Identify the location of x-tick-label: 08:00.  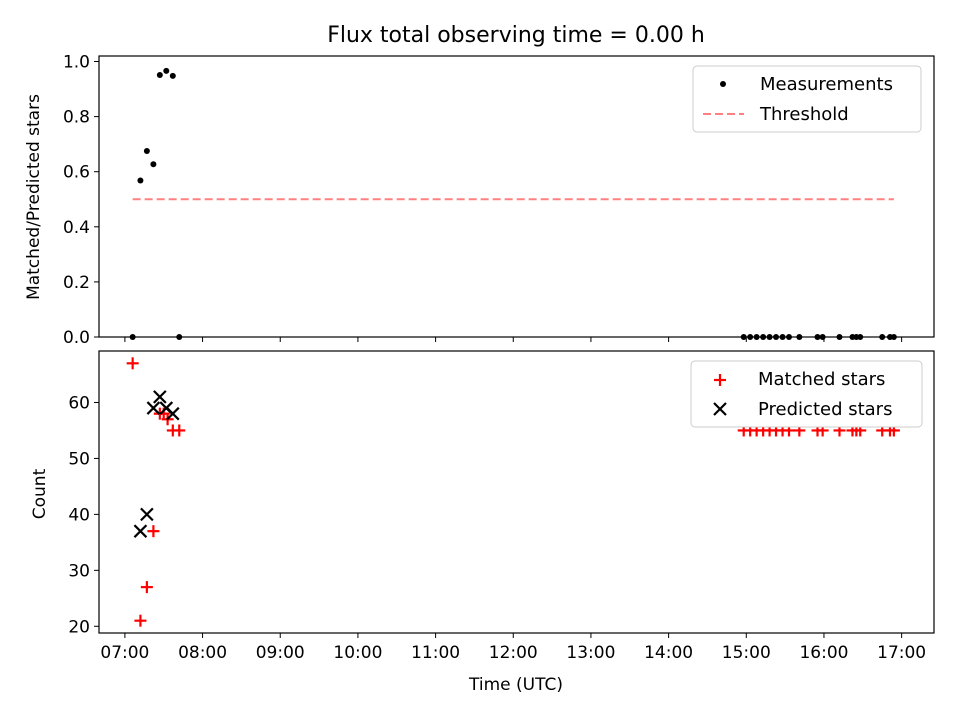
(202, 653).